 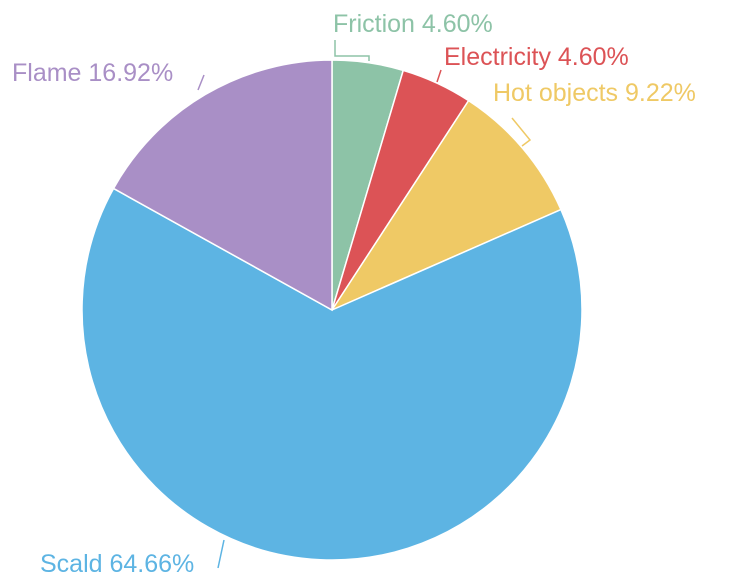 What do you see at coordinates (594, 93) in the screenshot?
I see `slice-label-hot-objects: Hot objects 9.22%` at bounding box center [594, 93].